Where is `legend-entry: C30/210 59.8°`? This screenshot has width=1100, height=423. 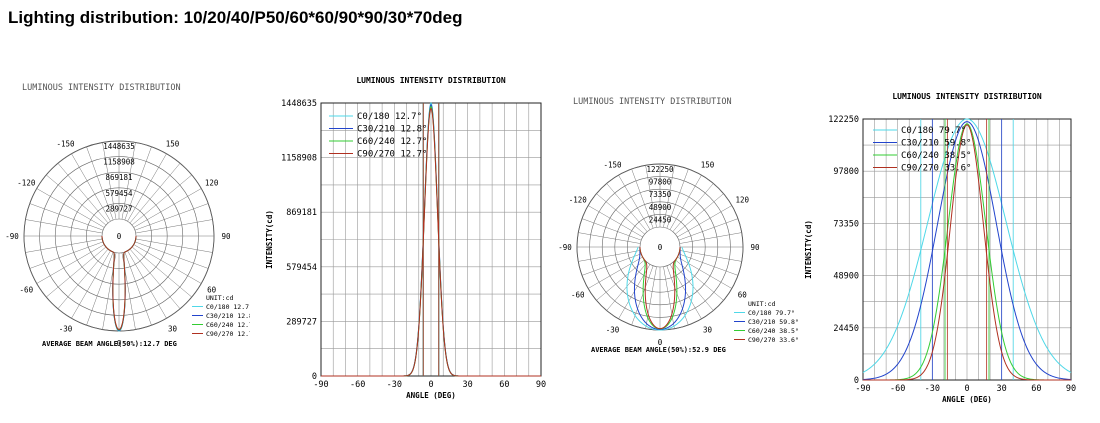 legend-entry: C30/210 59.8° is located at coordinates (936, 144).